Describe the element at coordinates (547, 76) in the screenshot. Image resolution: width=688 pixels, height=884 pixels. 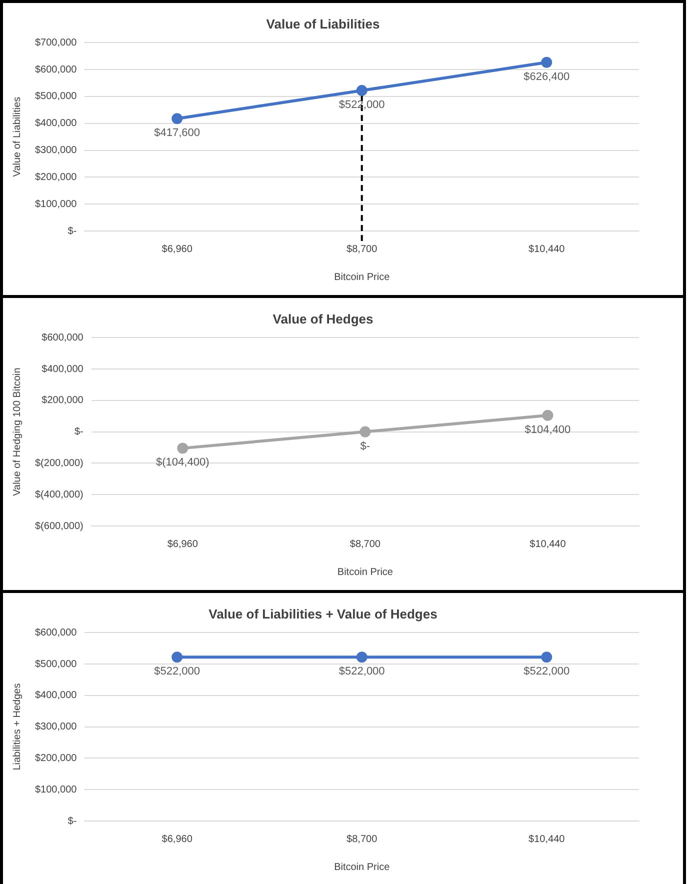
I see `data-label: $626,400` at that location.